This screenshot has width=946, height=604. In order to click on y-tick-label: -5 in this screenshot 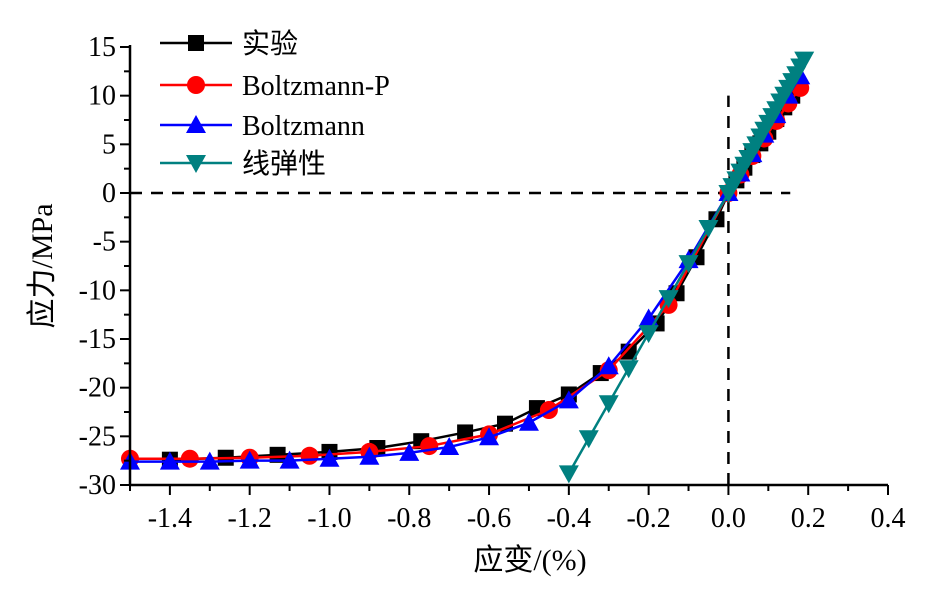, I will do `click(104, 242)`.